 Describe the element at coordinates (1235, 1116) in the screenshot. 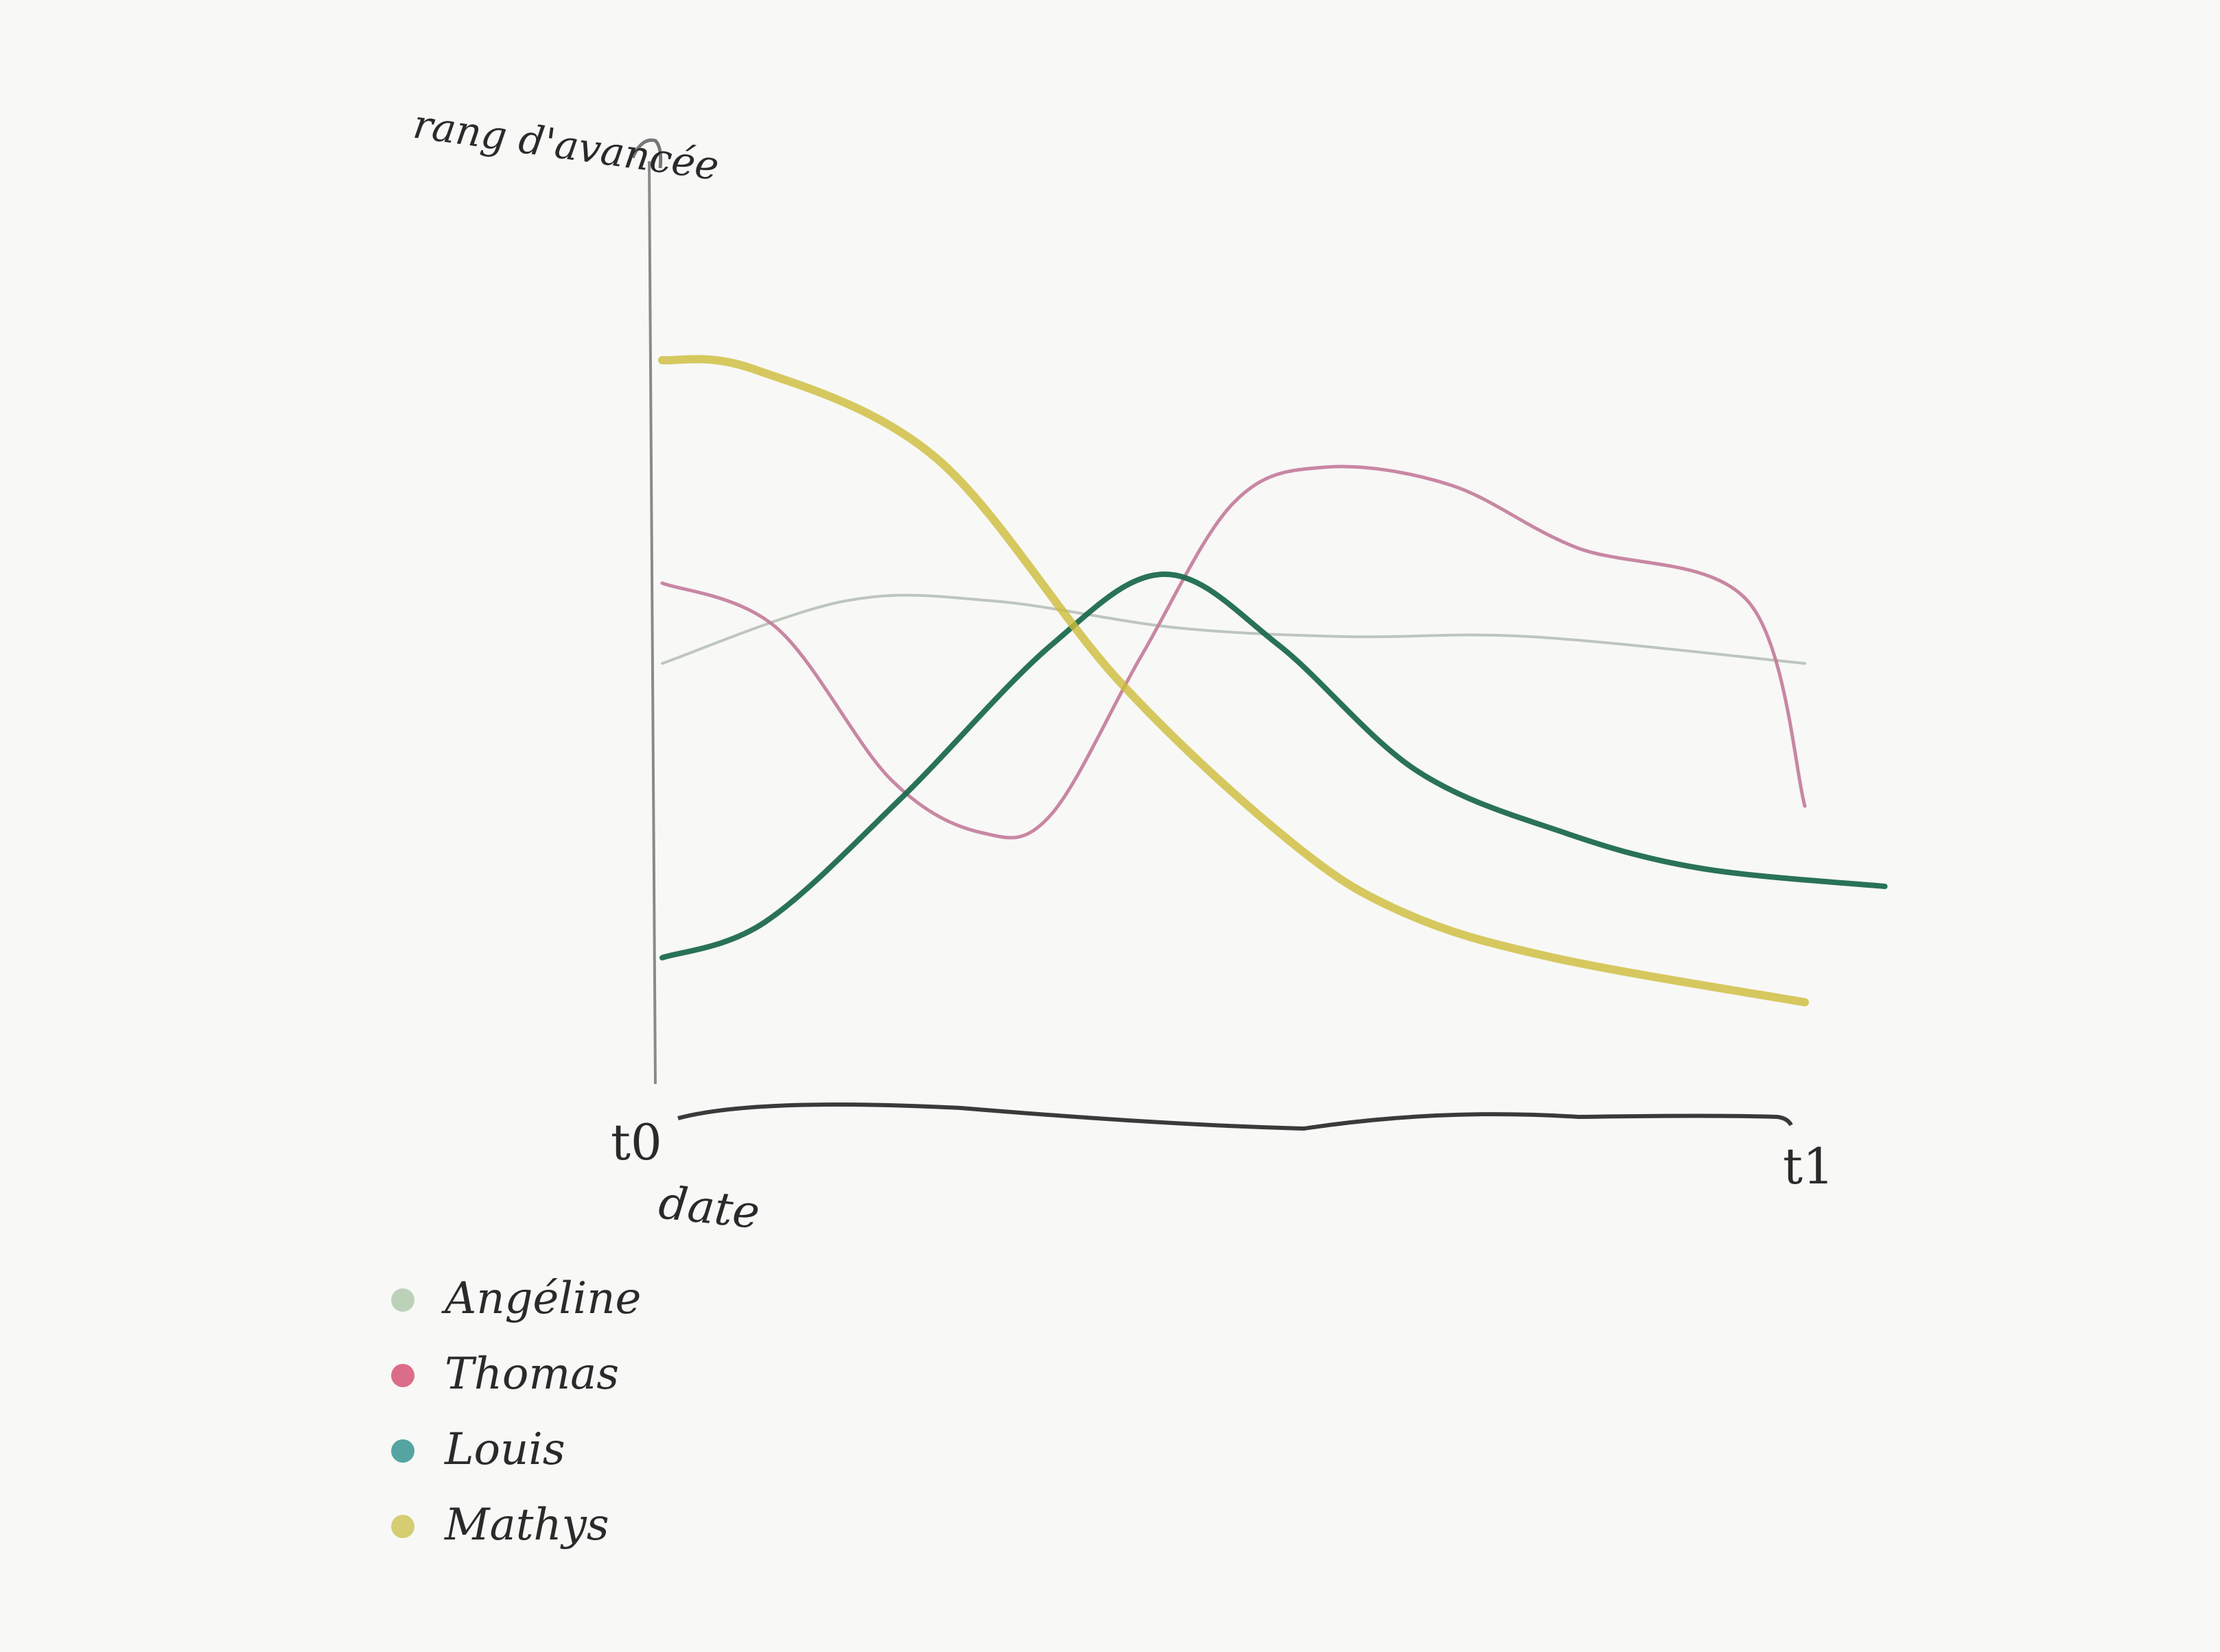

I see `x-axis` at that location.